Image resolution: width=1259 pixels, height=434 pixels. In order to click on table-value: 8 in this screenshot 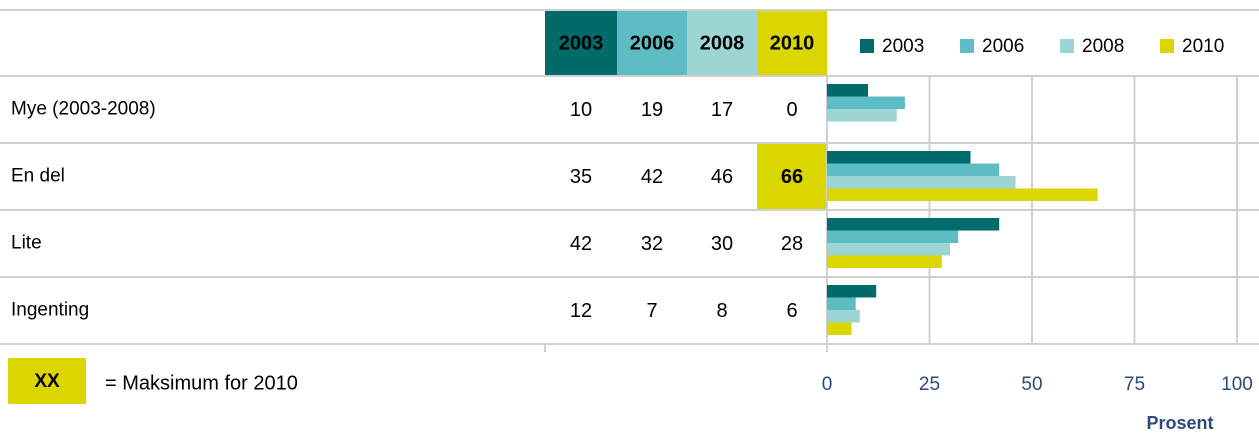, I will do `click(721, 311)`.